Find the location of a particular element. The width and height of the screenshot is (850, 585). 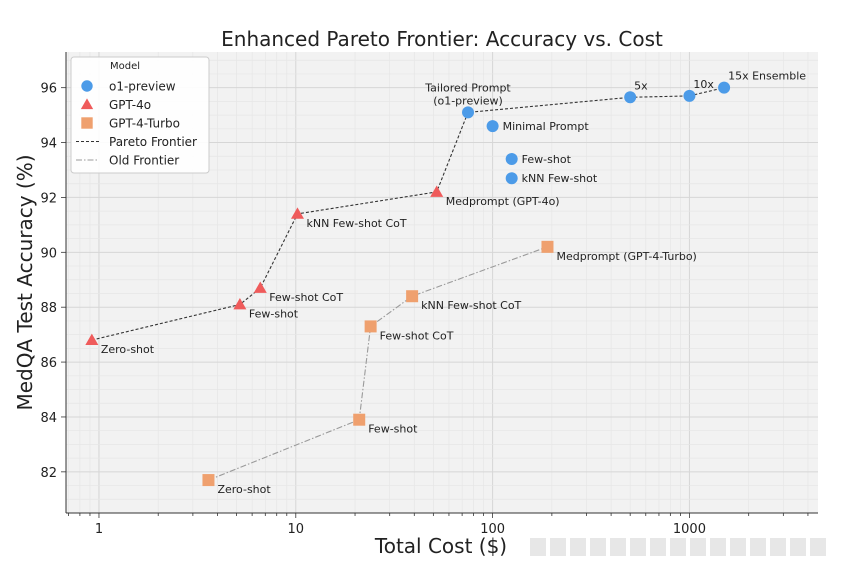

x-tick-label: 10 is located at coordinates (296, 529).